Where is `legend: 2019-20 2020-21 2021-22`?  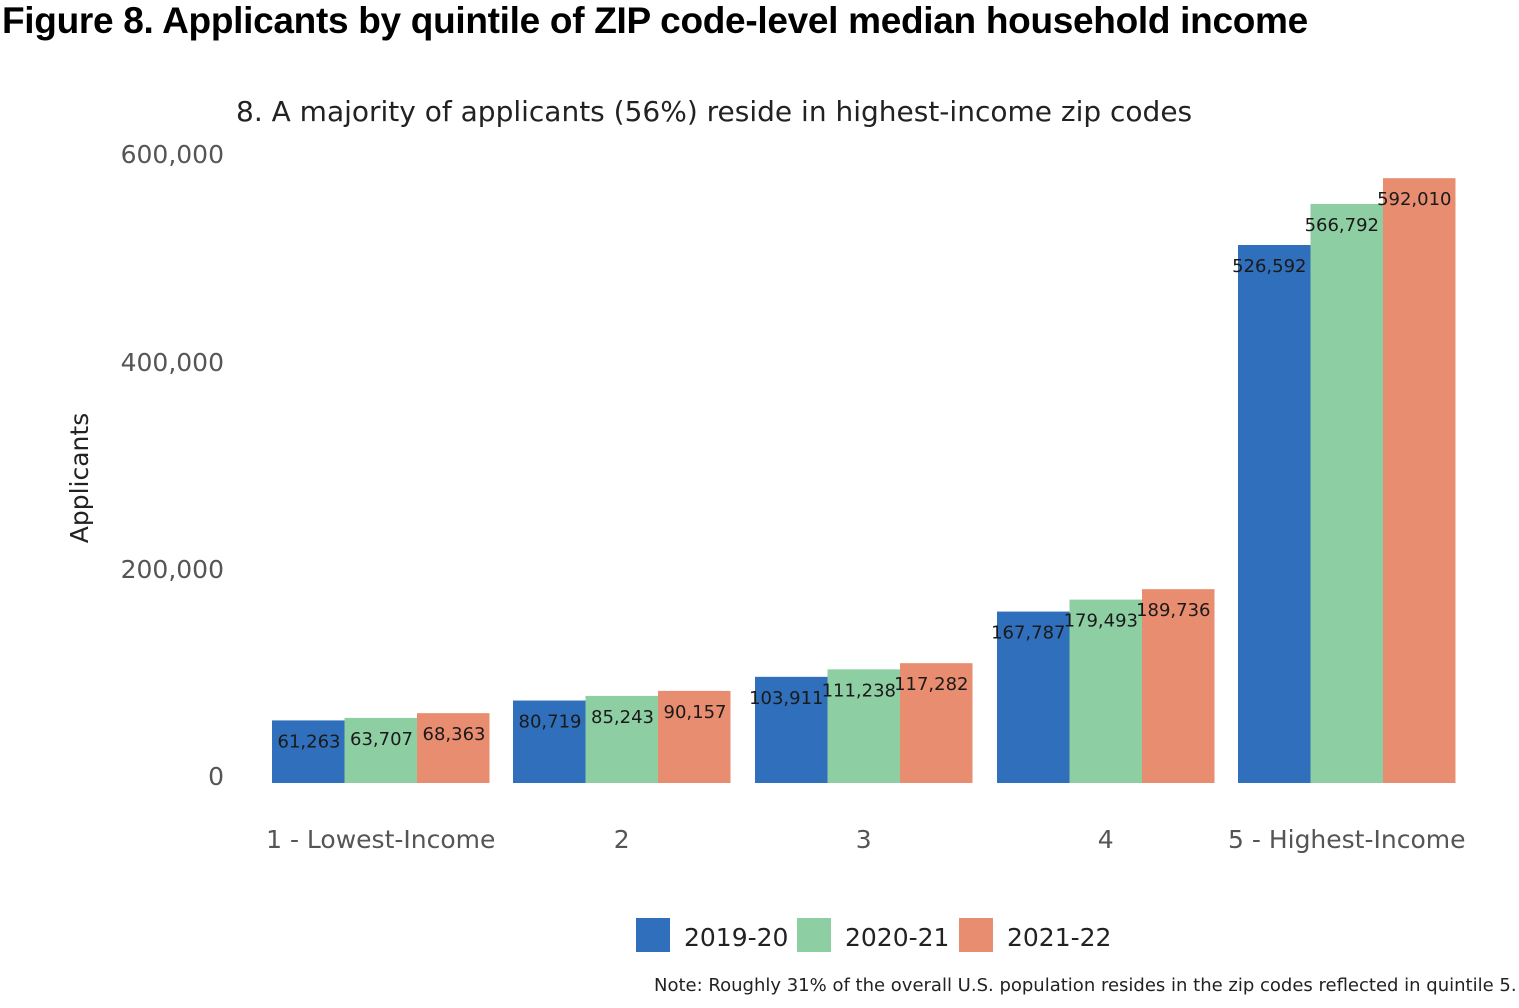
legend: 2019-20 2020-21 2021-22 is located at coordinates (873, 935).